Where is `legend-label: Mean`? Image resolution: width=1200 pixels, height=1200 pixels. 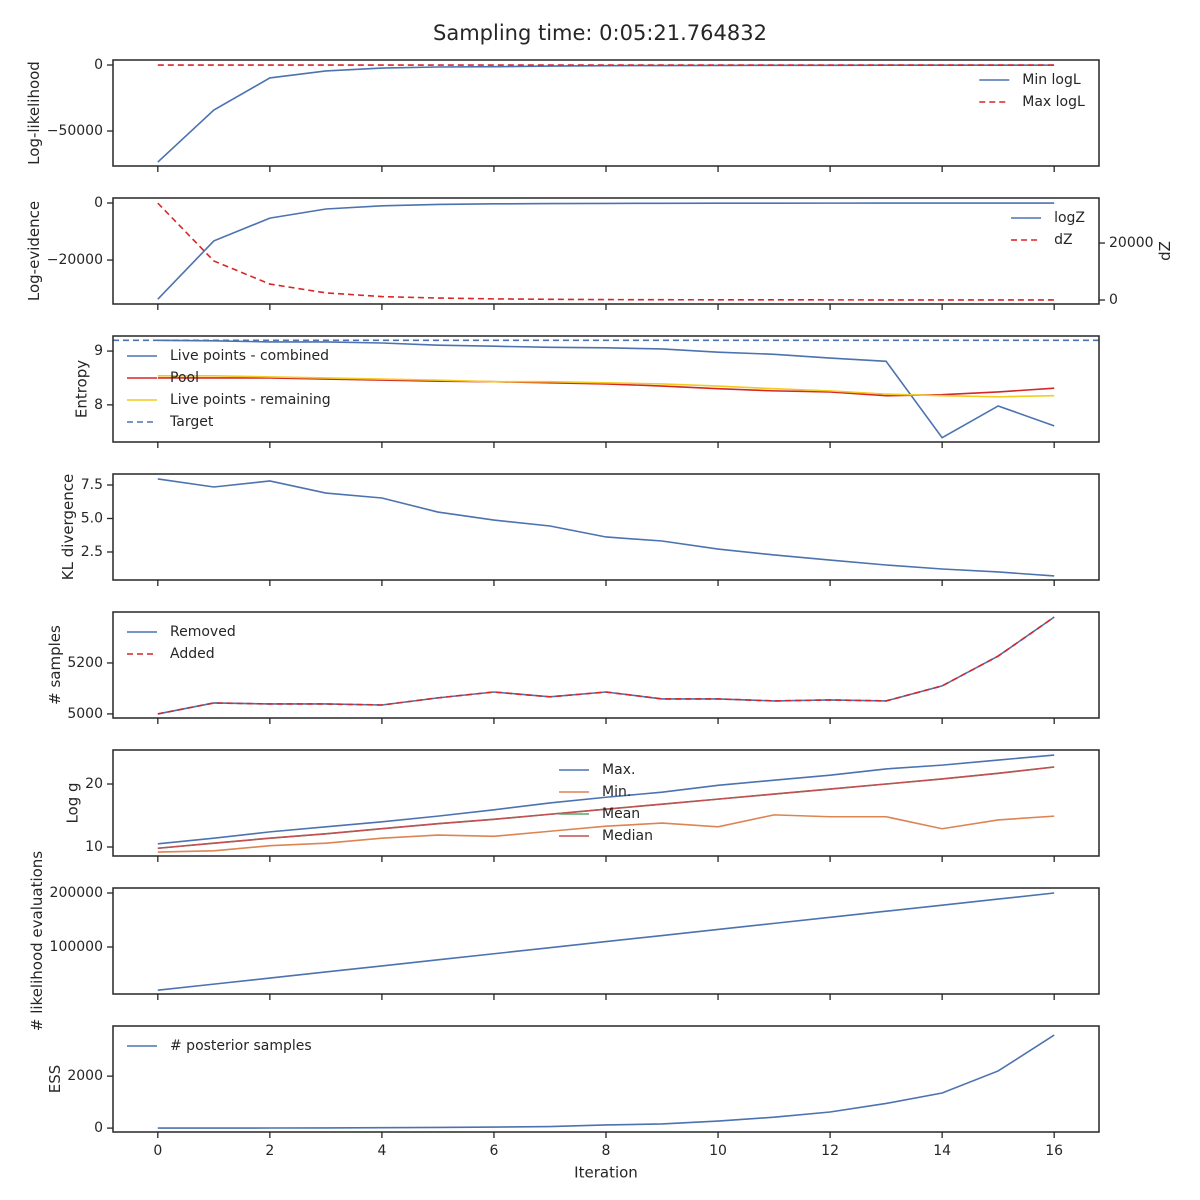
legend-label: Mean is located at coordinates (621, 814).